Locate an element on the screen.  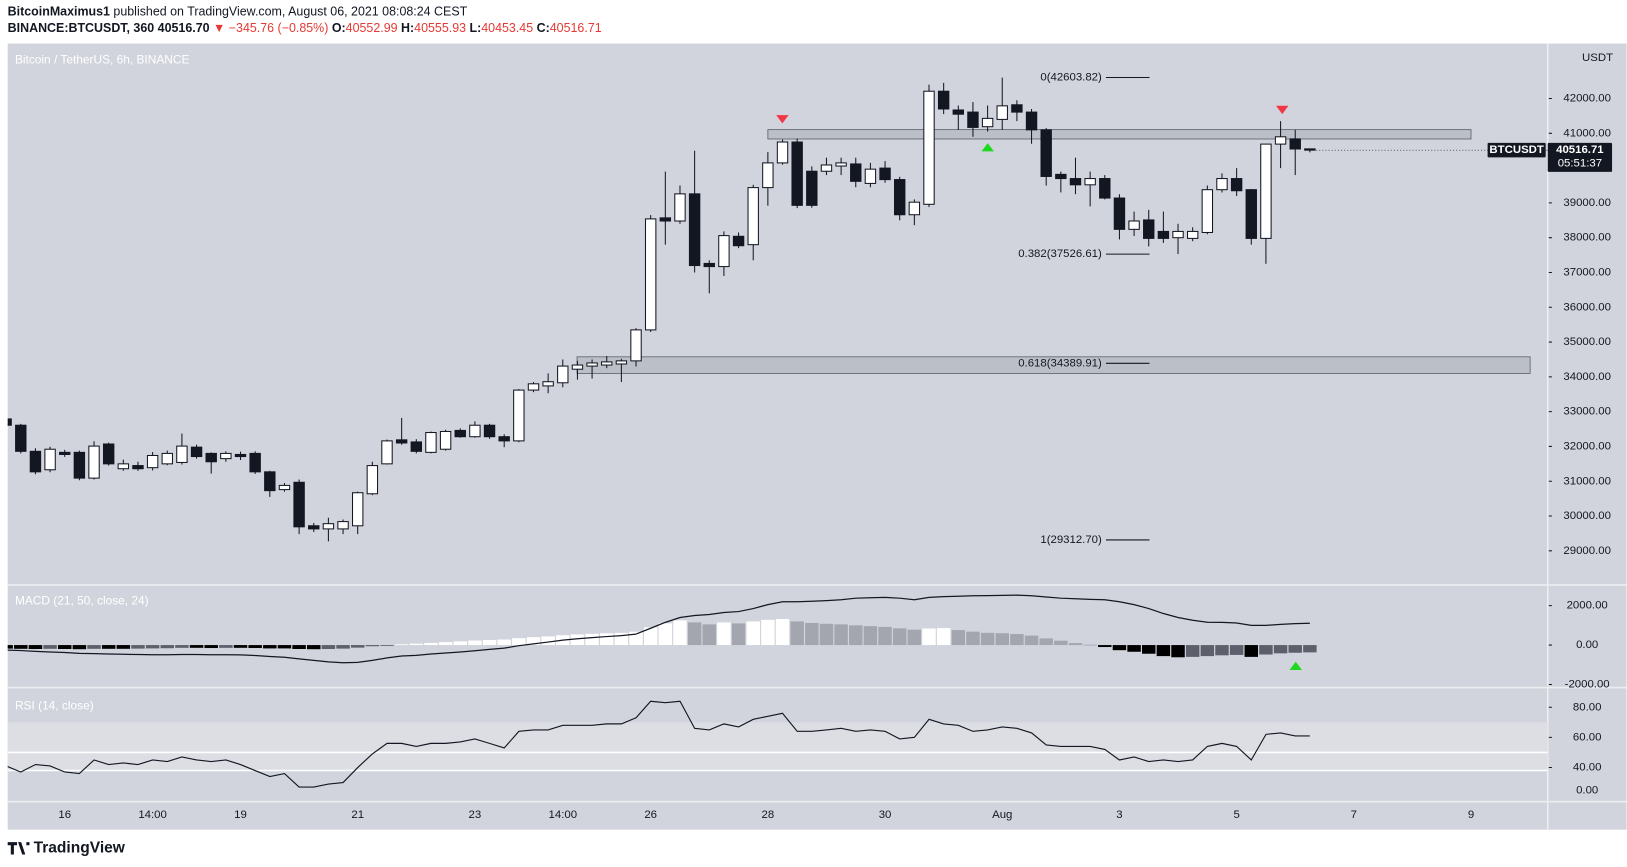
logo-text: TradingView is located at coordinates (80, 847).